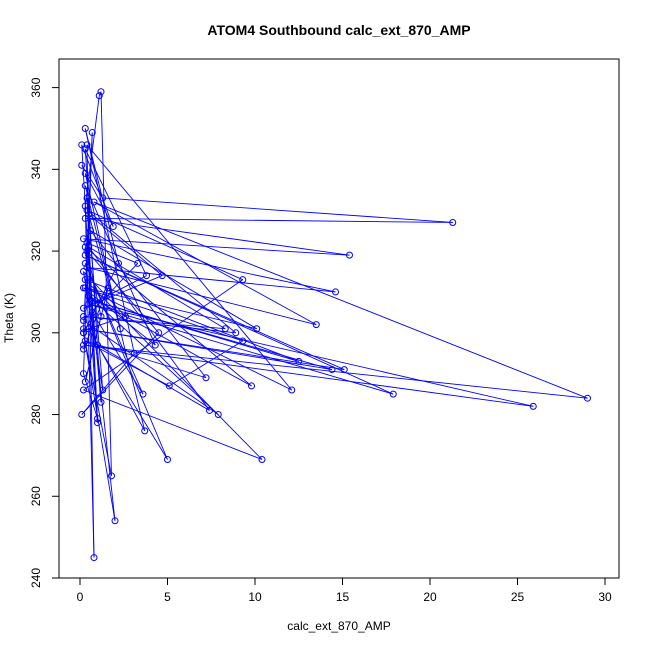  What do you see at coordinates (36, 169) in the screenshot?
I see `y-tick-label: 340` at bounding box center [36, 169].